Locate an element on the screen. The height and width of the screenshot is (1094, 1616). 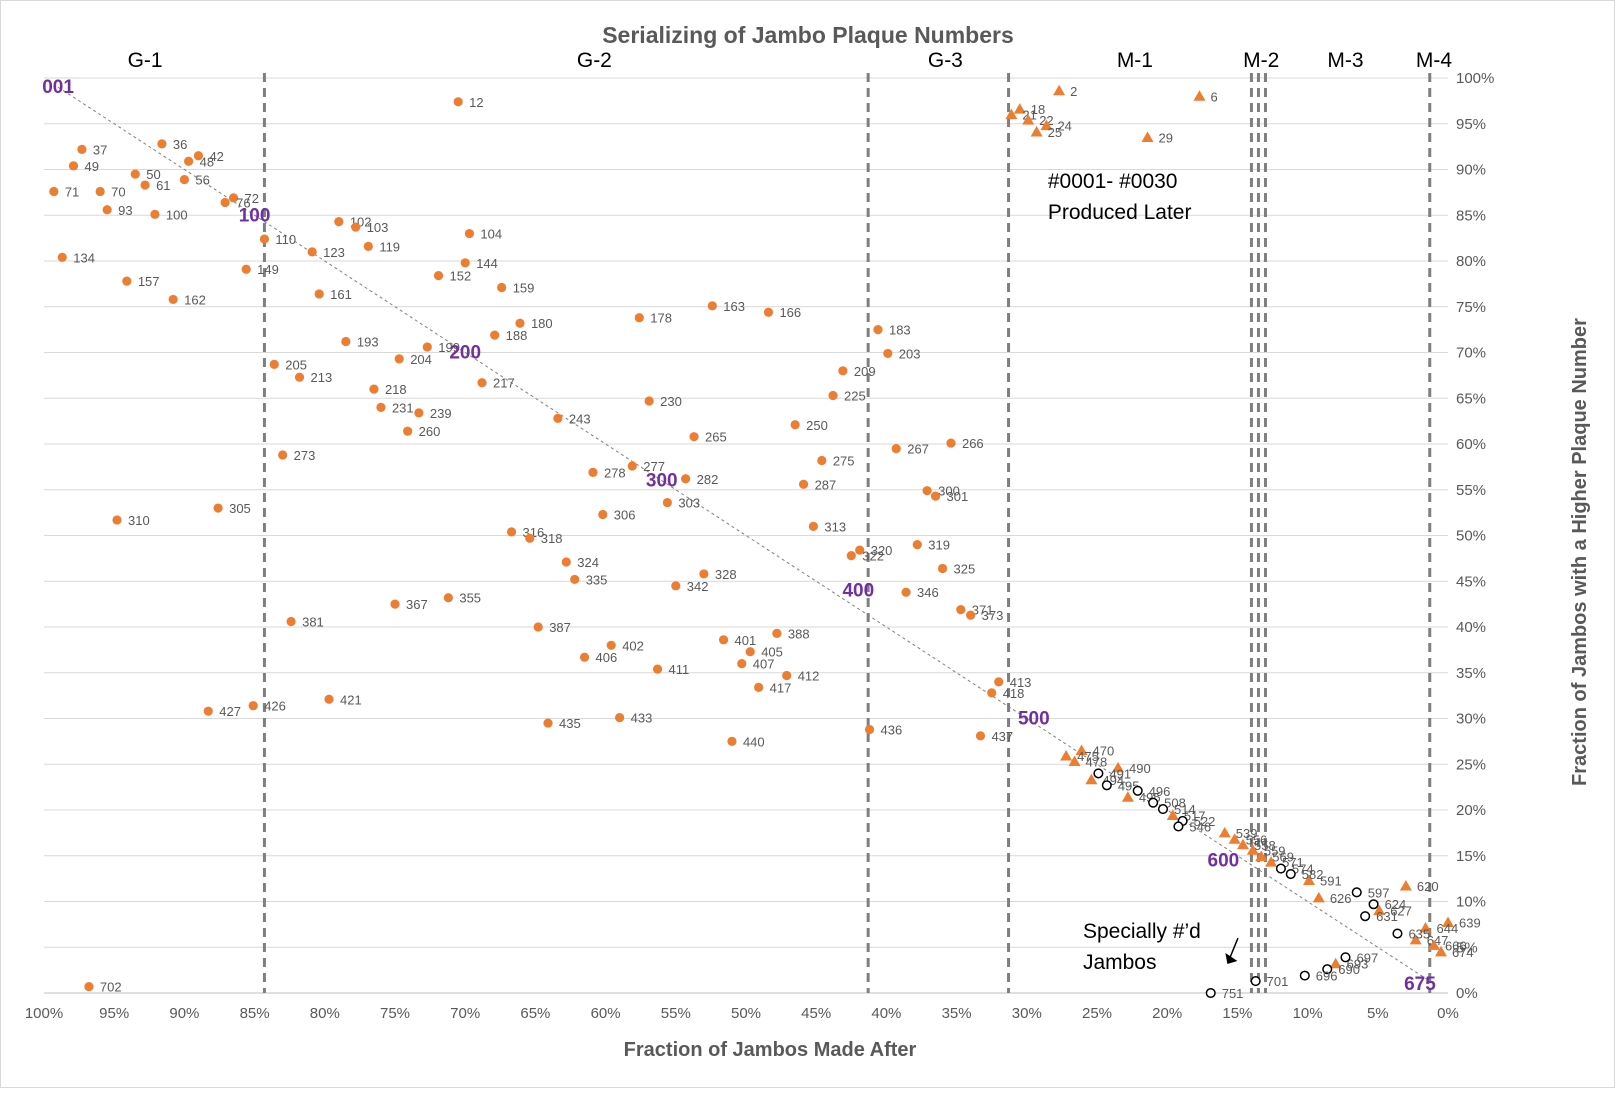
data-label: 437 is located at coordinates (1002, 736).